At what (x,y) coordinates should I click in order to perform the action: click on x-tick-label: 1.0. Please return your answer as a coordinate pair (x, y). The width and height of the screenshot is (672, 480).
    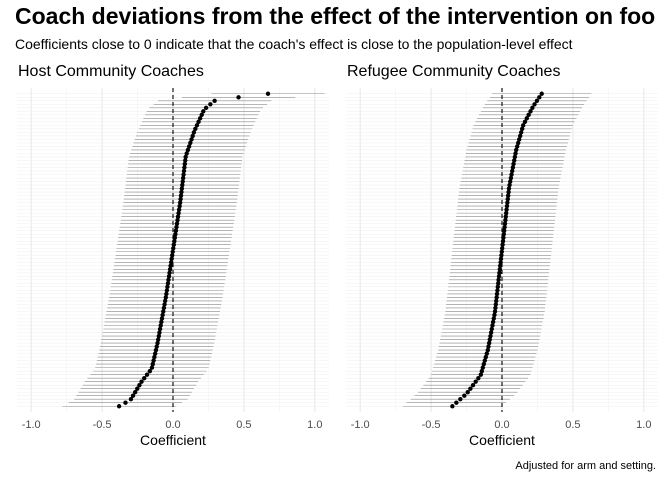
    Looking at the image, I should click on (643, 425).